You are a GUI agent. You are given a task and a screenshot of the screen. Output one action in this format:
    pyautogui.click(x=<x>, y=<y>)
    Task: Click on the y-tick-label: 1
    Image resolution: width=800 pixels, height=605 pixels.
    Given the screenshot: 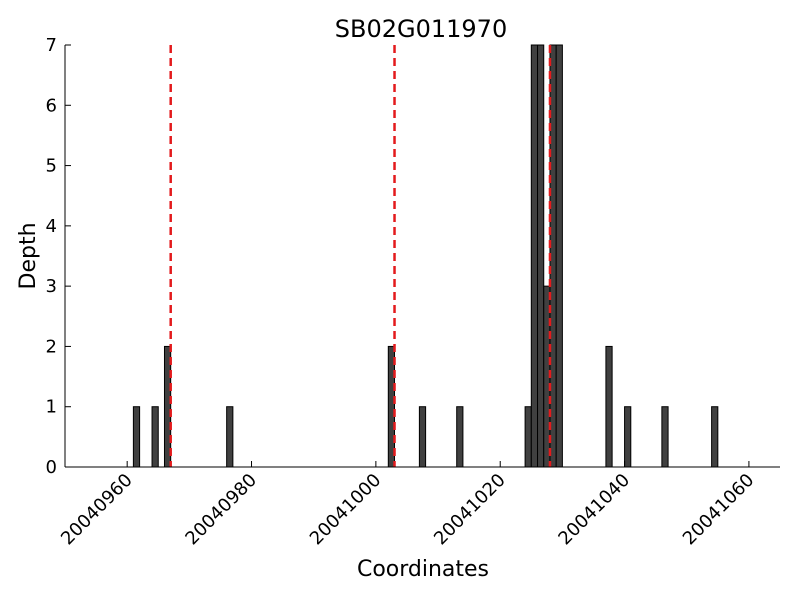 What is the action you would take?
    pyautogui.click(x=51, y=407)
    